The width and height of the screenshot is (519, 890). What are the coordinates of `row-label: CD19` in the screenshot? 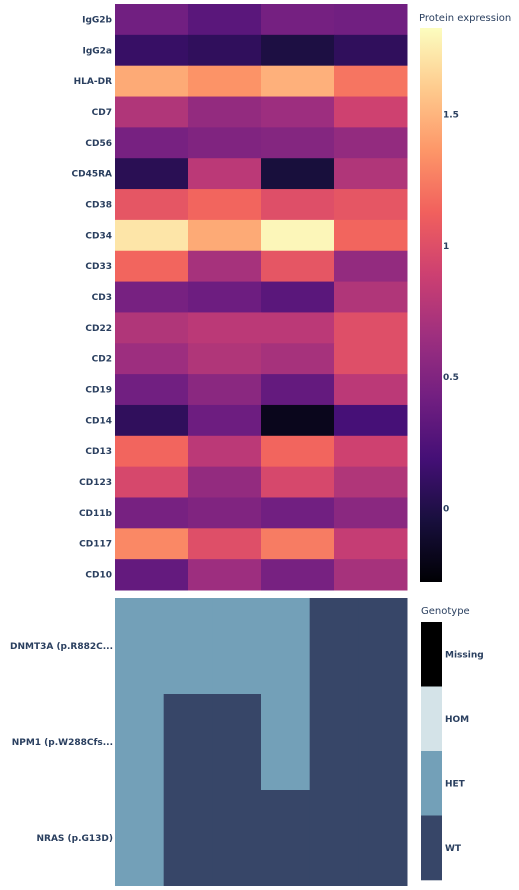 It's located at (98, 391).